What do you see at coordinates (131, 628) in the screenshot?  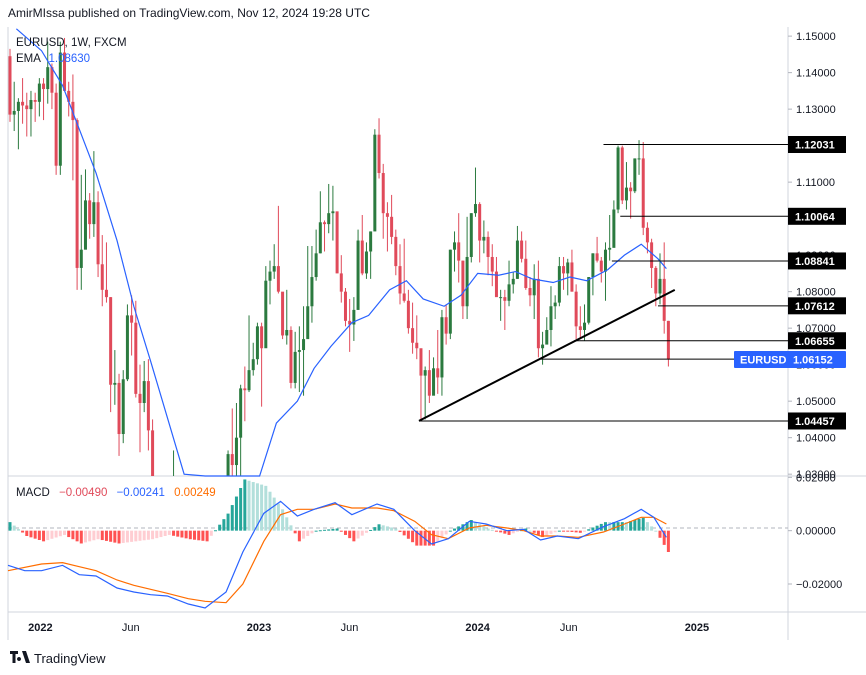 I see `time-tick-label: Jun` at bounding box center [131, 628].